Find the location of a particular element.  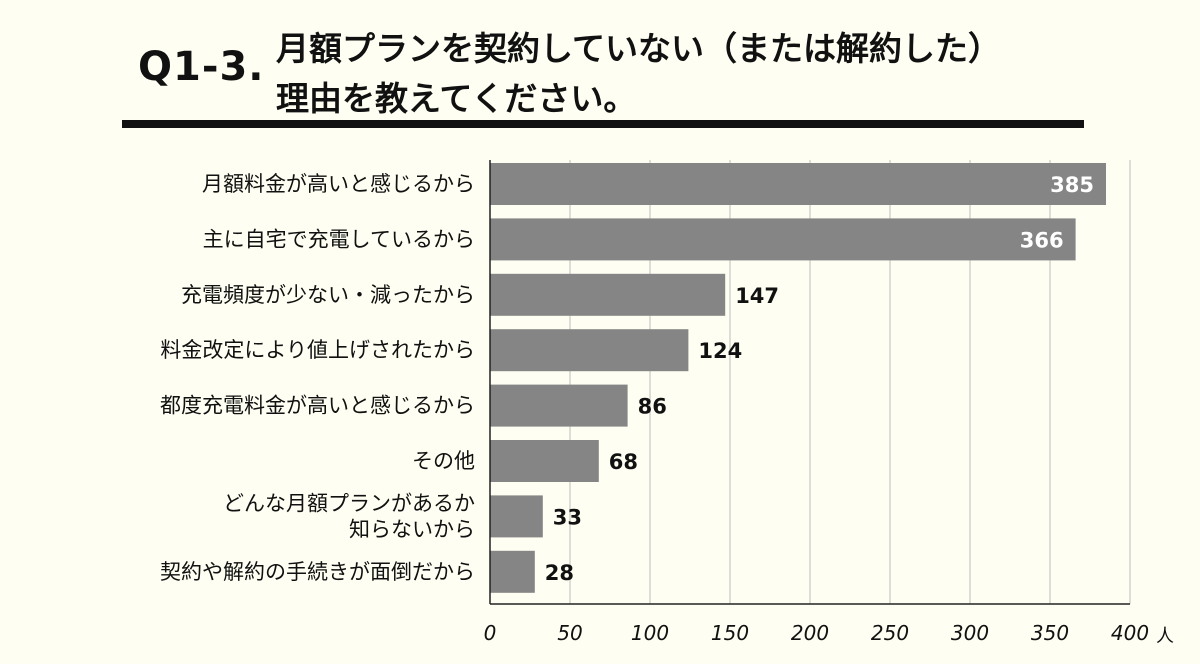

x-tick-label: 150 is located at coordinates (730, 633).